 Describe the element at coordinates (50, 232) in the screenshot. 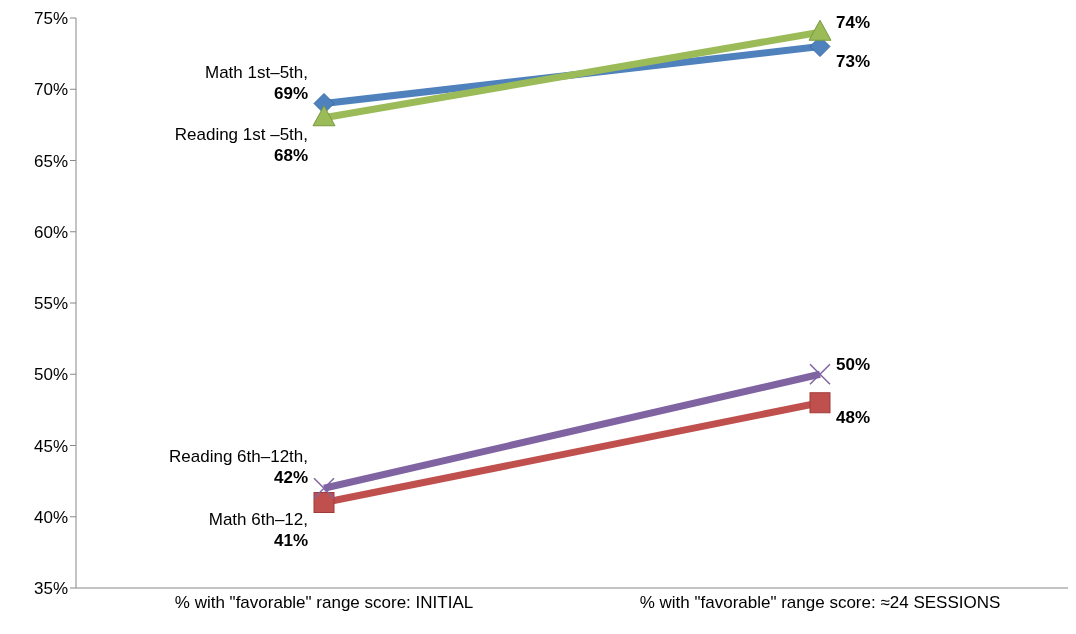

I see `y-tick-label: 60%` at that location.